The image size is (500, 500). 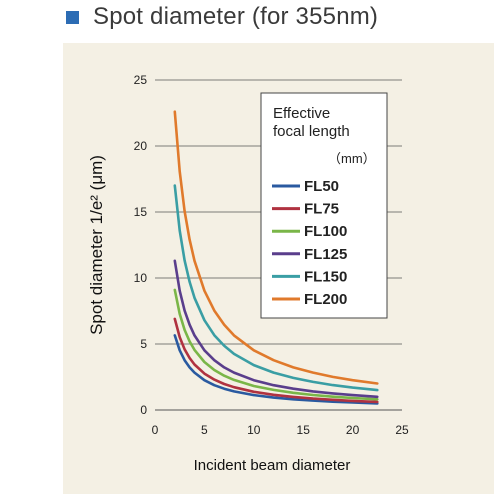 I want to click on series-line-fl125, so click(x=276, y=329).